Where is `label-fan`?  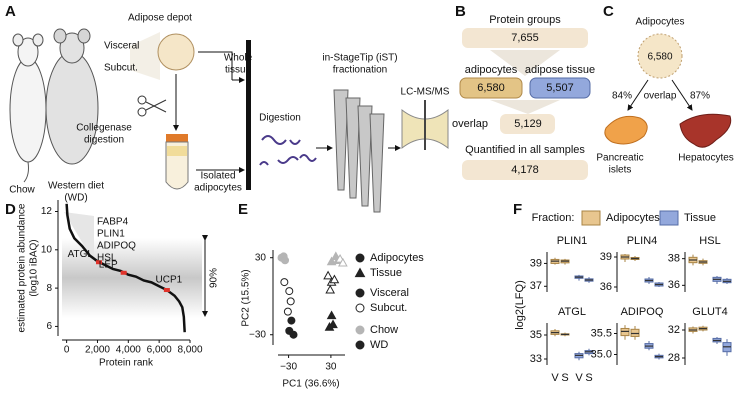 label-fan is located at coordinates (79, 237).